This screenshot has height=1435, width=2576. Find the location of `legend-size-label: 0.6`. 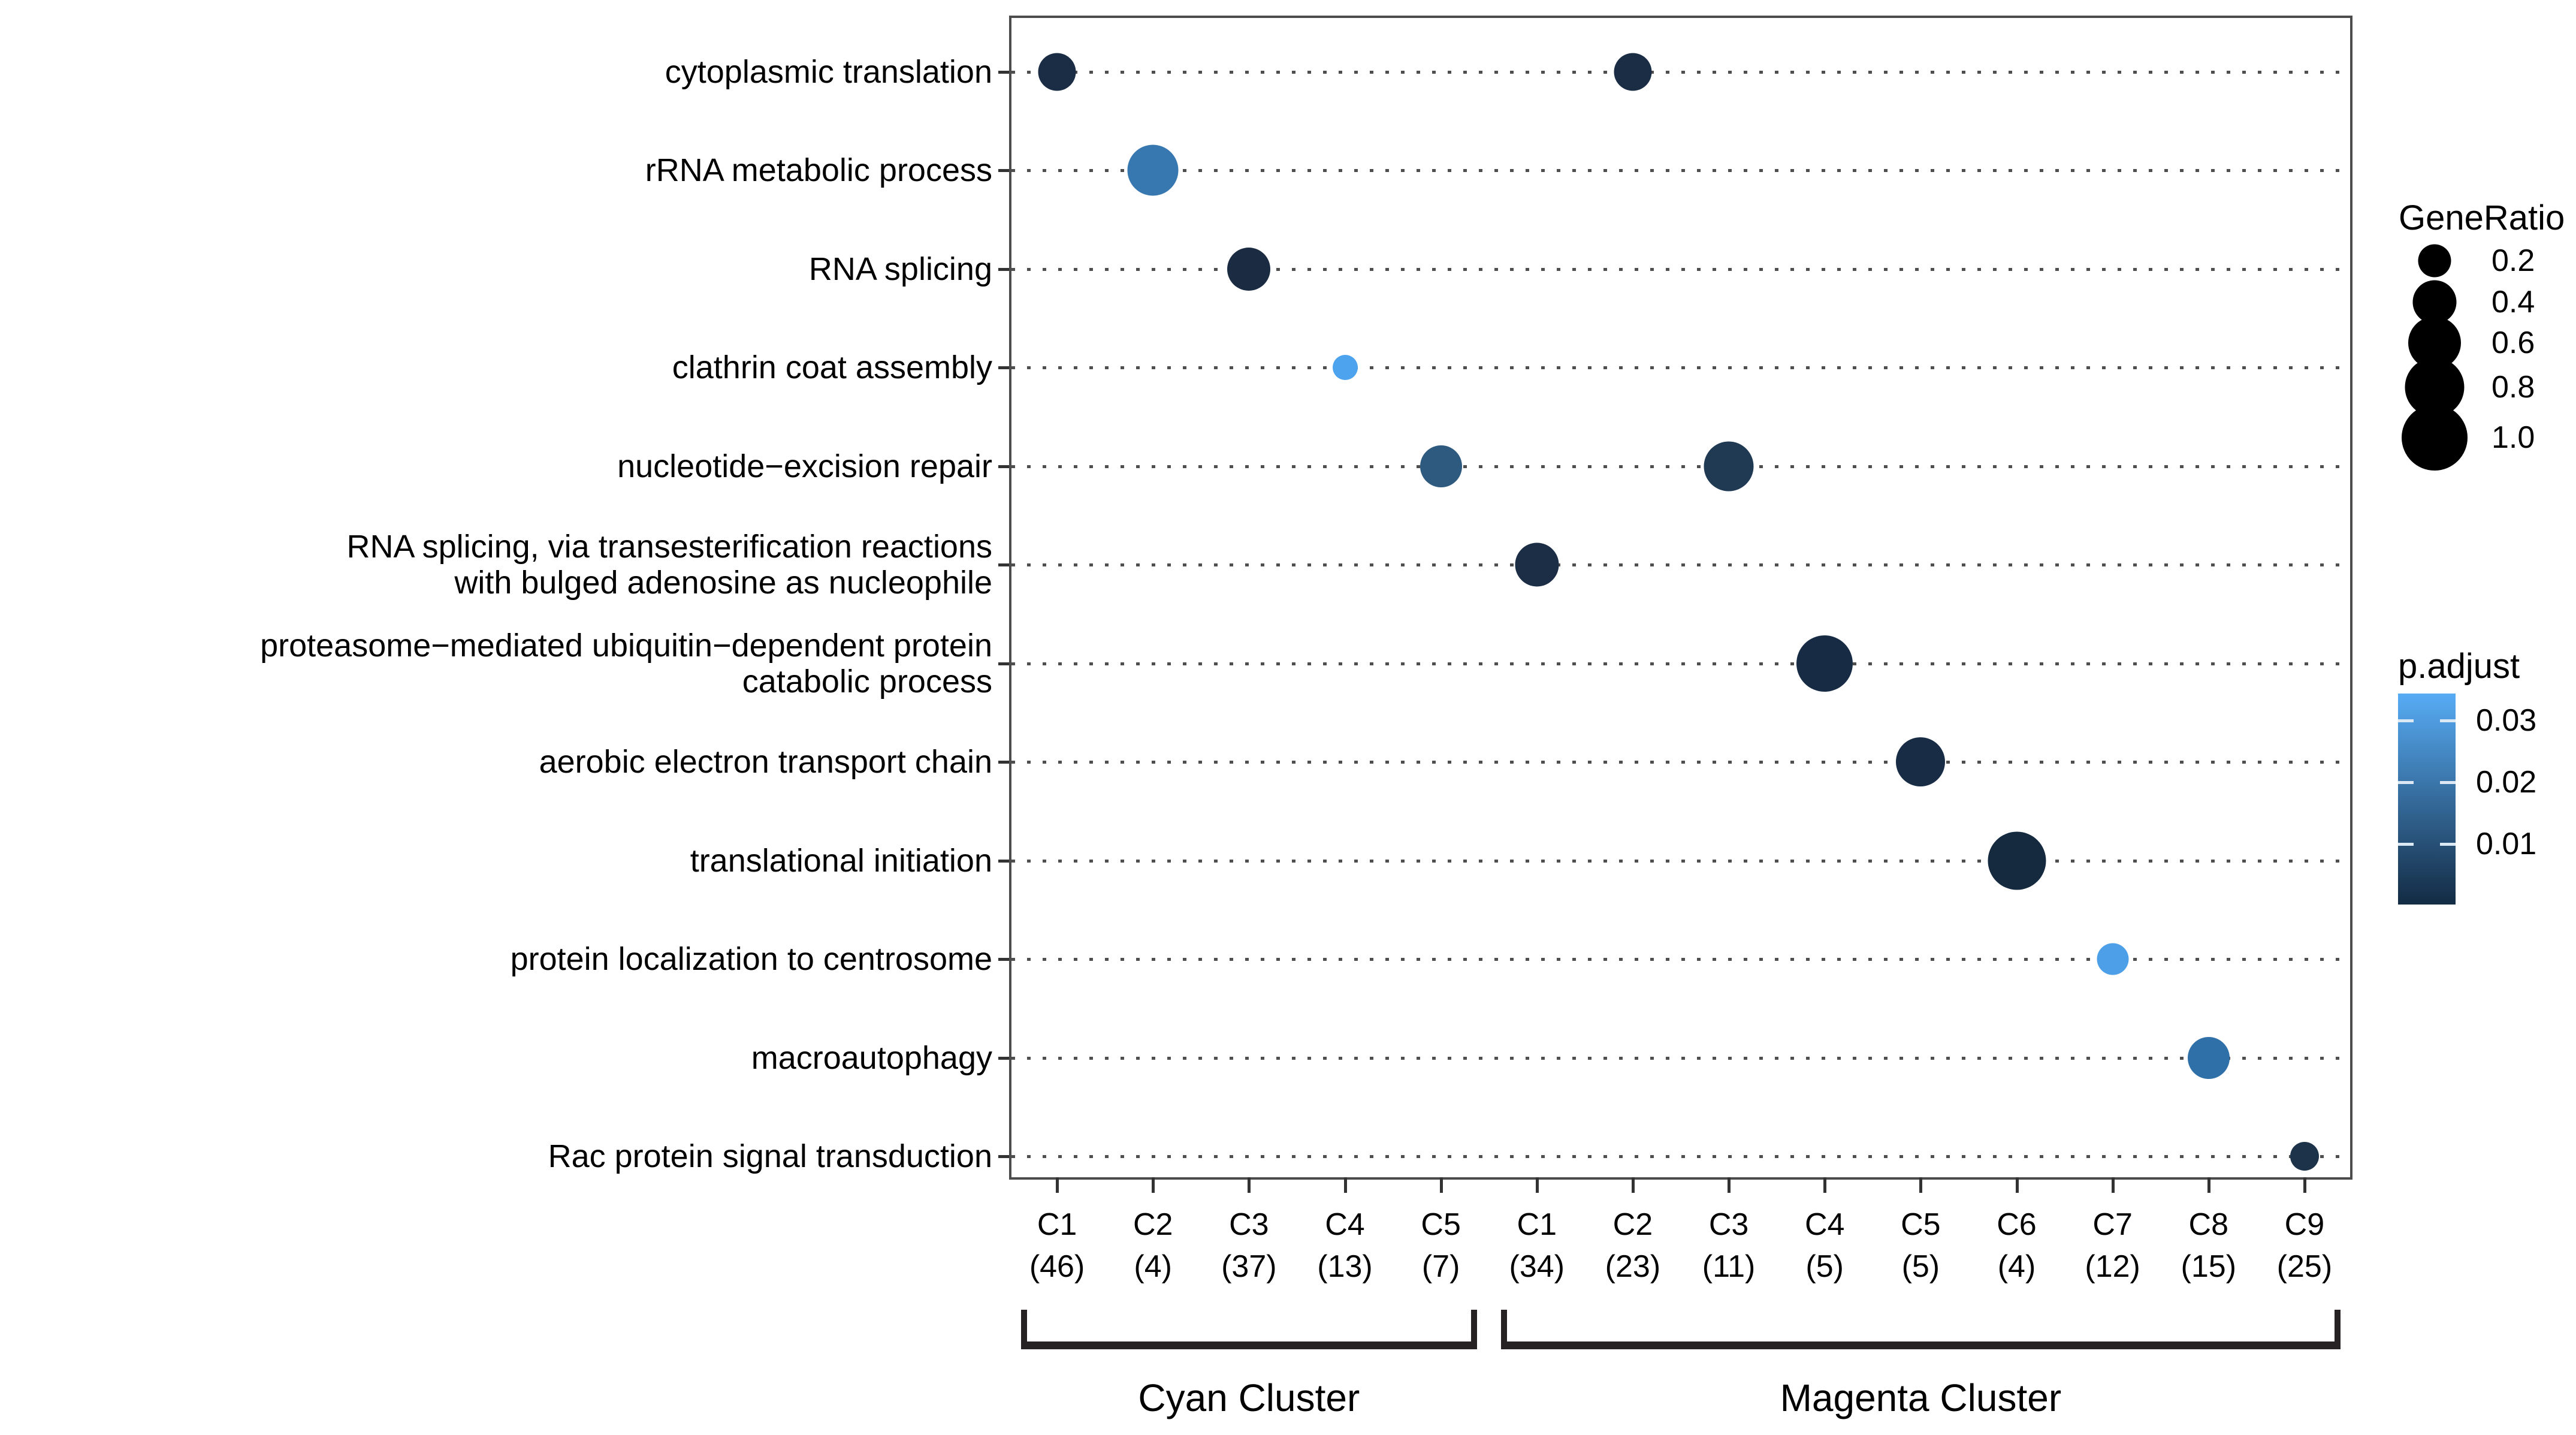

legend-size-label: 0.6 is located at coordinates (2513, 342).